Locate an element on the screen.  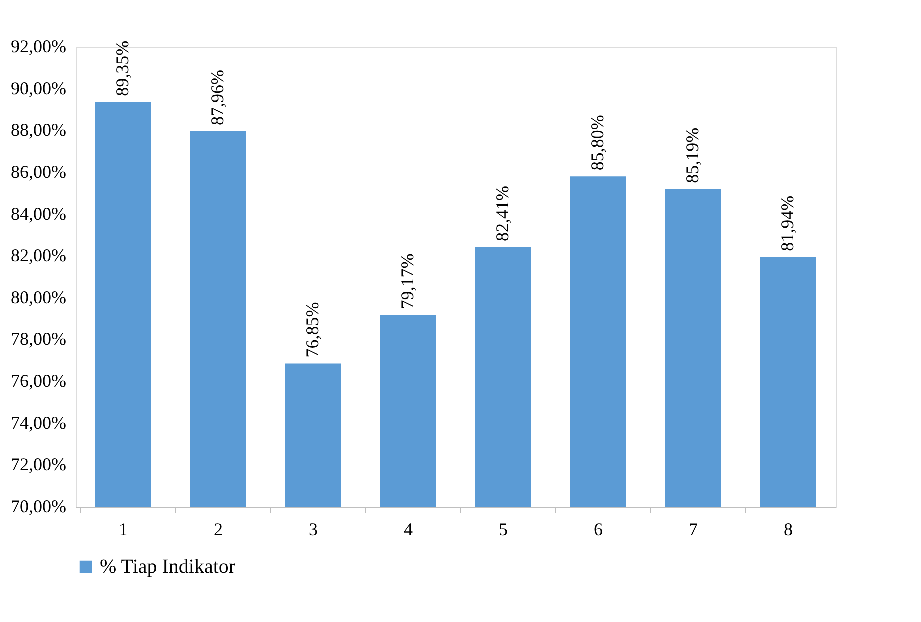
data-label: 79,17% is located at coordinates (408, 282).